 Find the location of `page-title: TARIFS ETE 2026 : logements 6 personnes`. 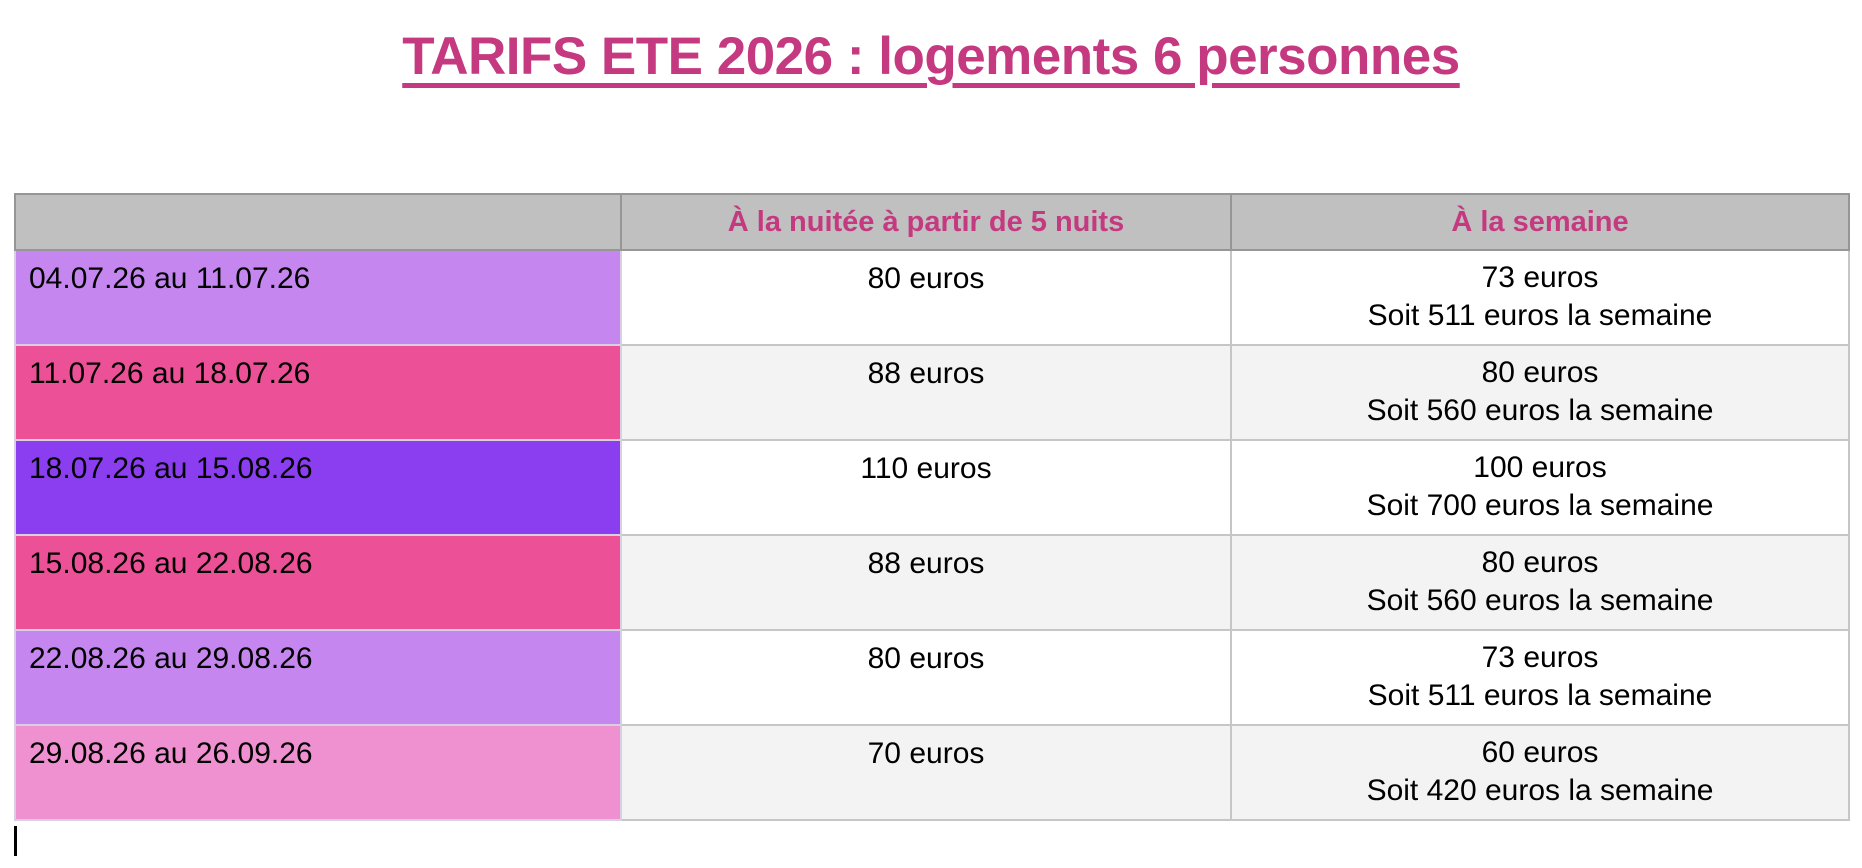

page-title: TARIFS ETE 2026 : logements 6 personnes is located at coordinates (931, 56).